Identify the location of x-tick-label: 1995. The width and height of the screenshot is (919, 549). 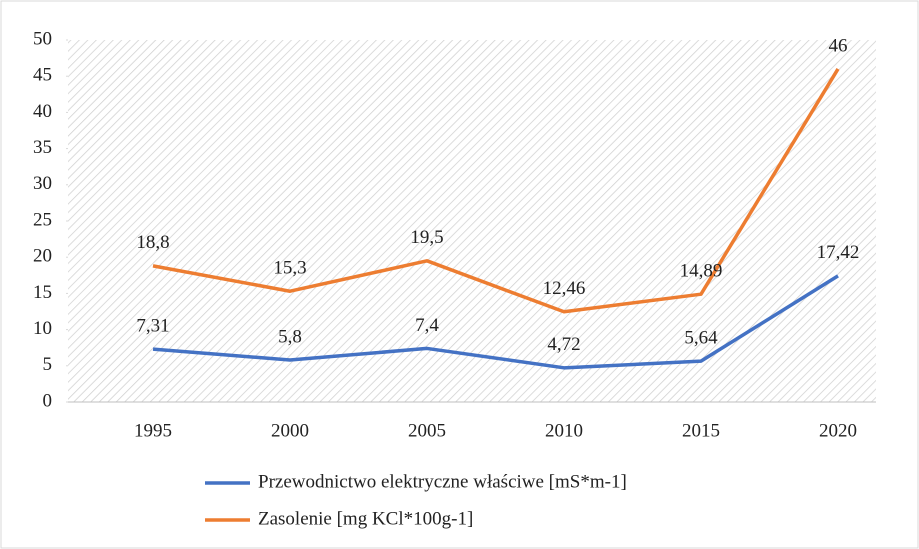
(153, 430).